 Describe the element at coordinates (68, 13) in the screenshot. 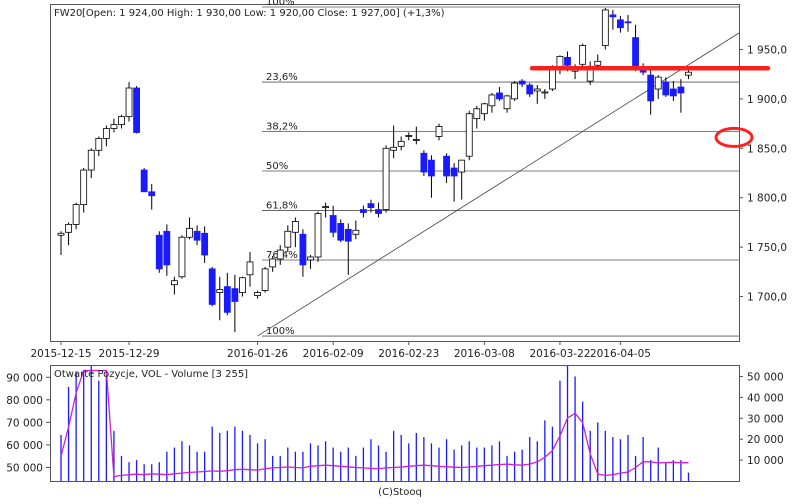

I see `header-instrument: FW20` at that location.